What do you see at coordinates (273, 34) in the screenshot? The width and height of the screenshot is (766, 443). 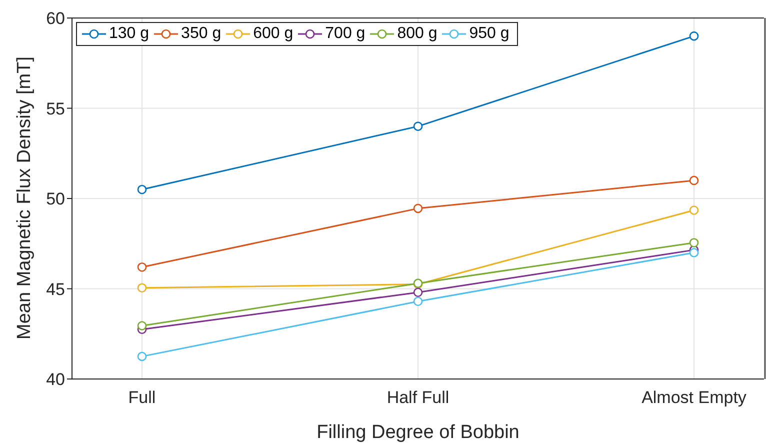 I see `legend-label: 600 g` at bounding box center [273, 34].